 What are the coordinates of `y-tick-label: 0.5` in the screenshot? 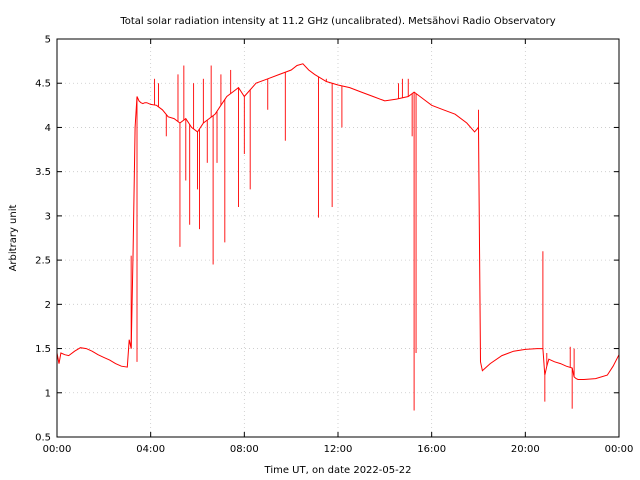 It's located at (43, 438).